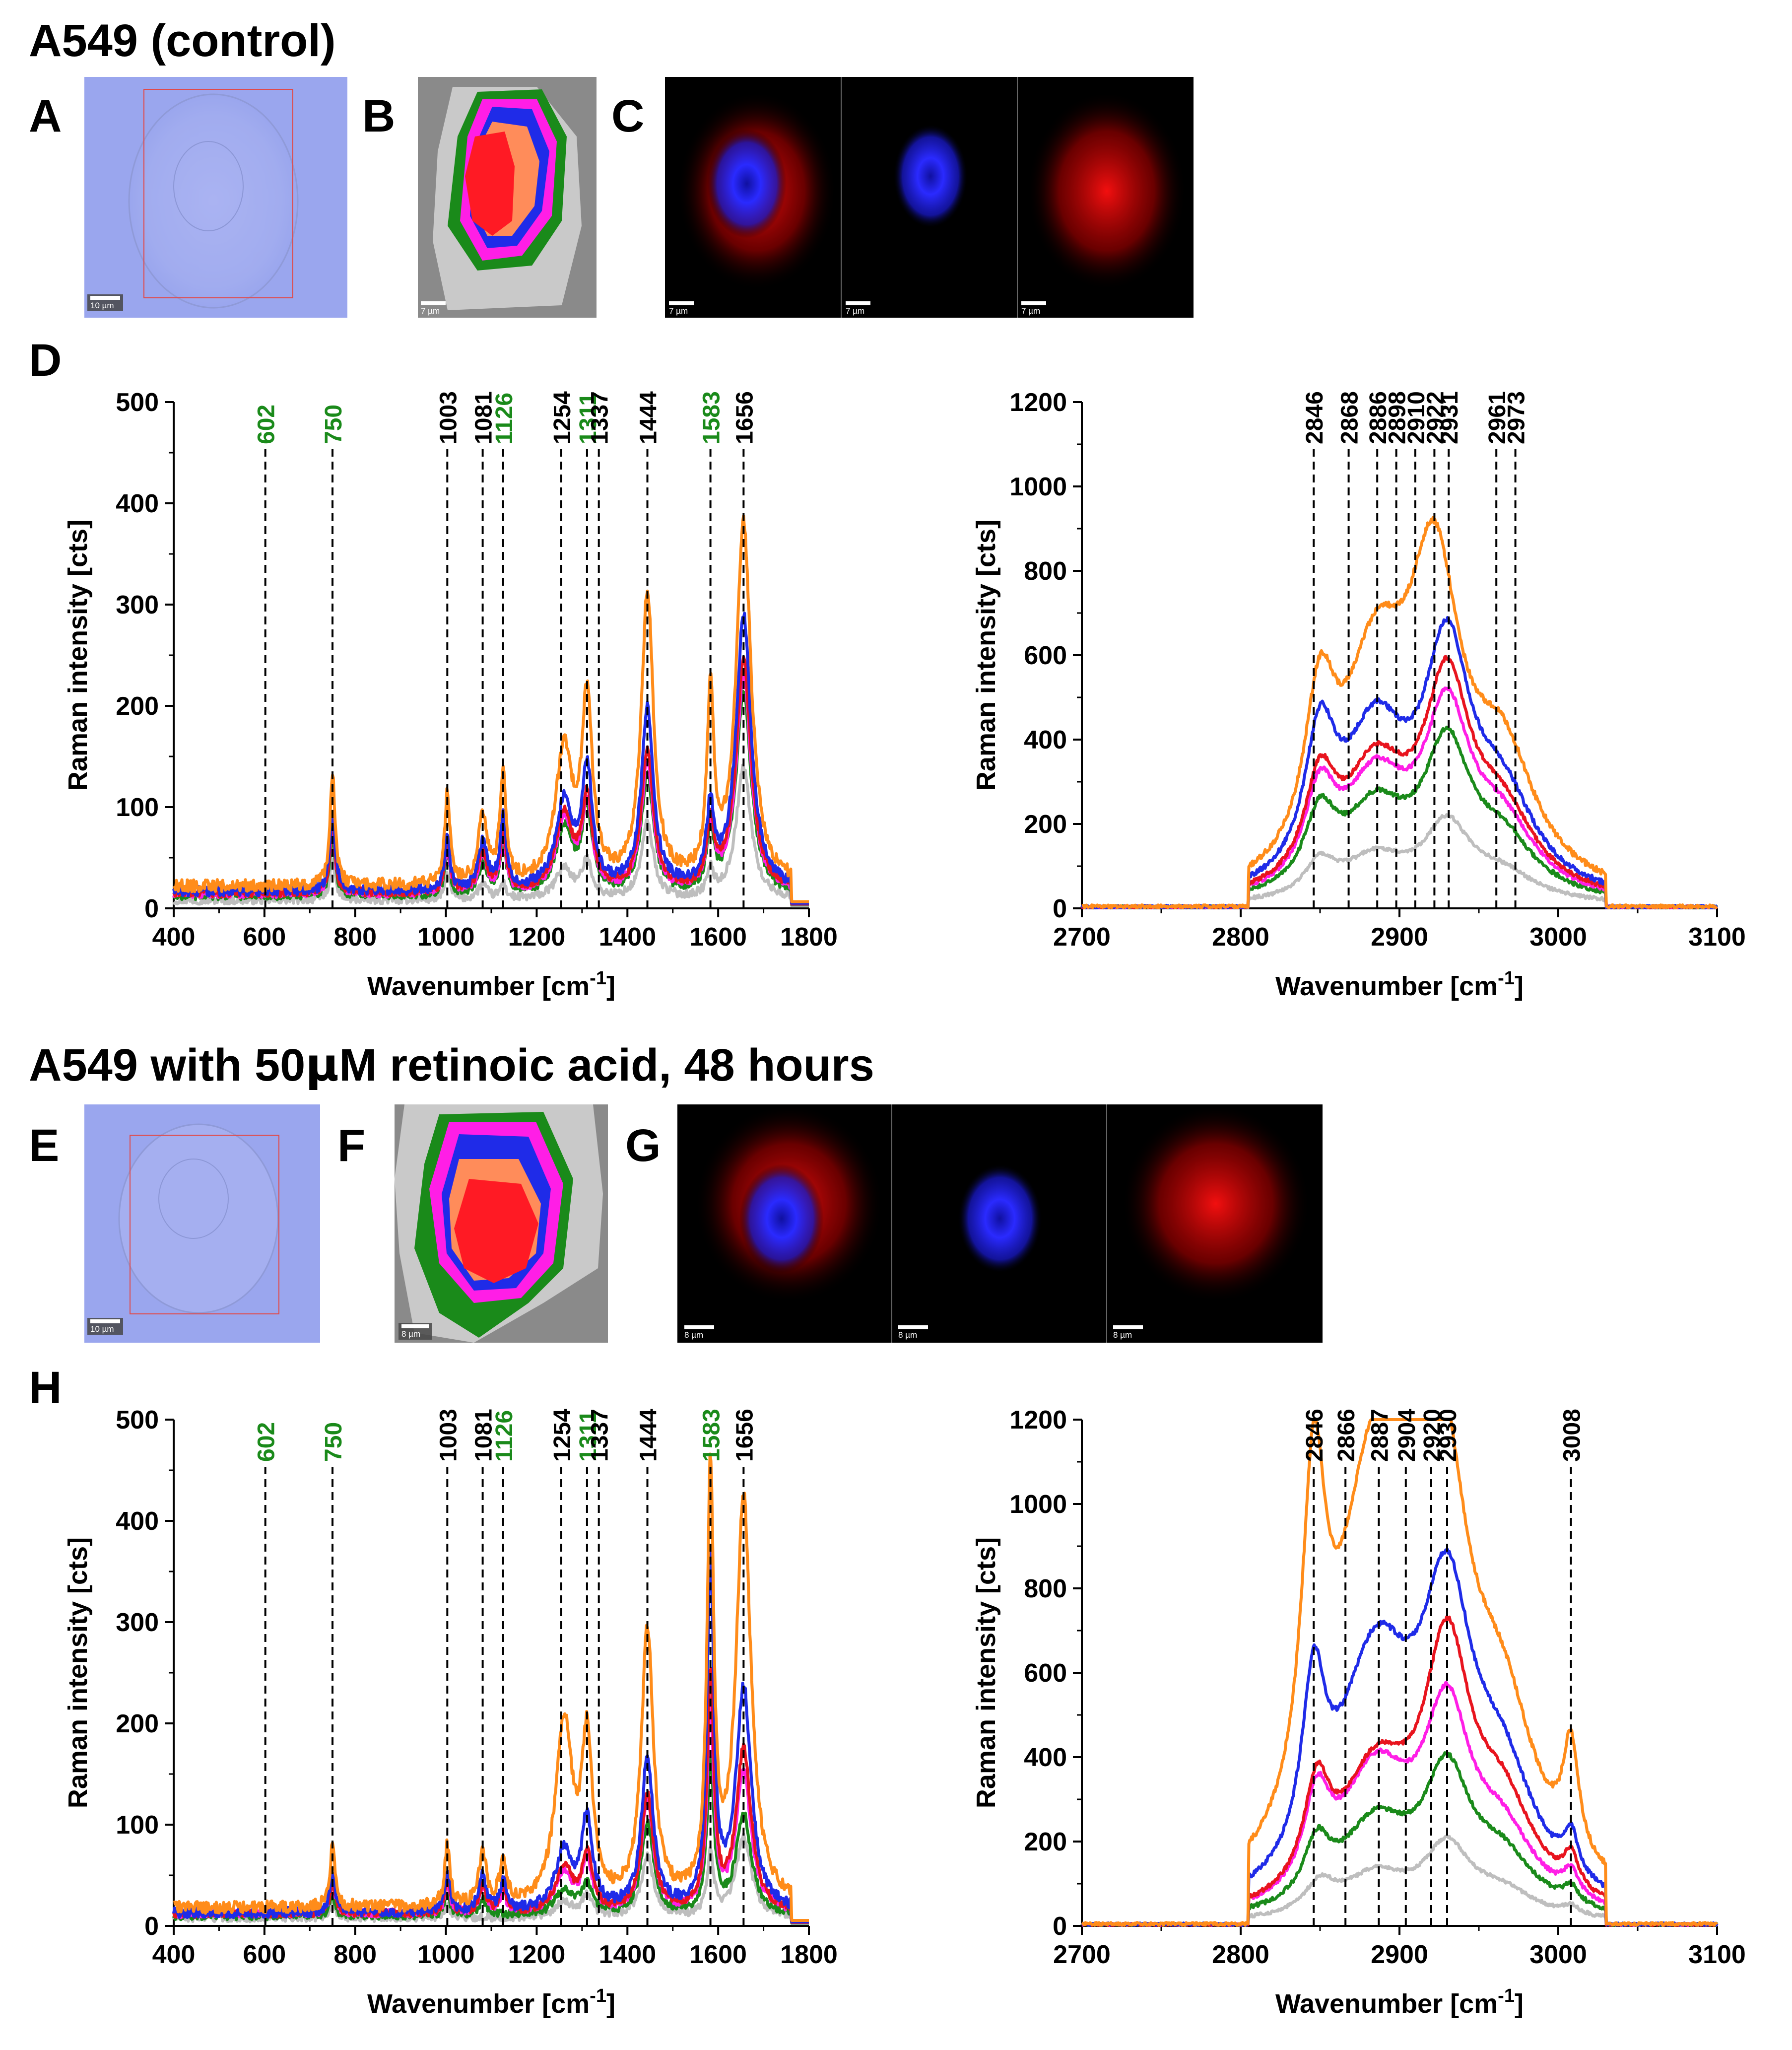 This screenshot has width=1792, height=2050. I want to click on scalebar-g2: 8 µm, so click(913, 1332).